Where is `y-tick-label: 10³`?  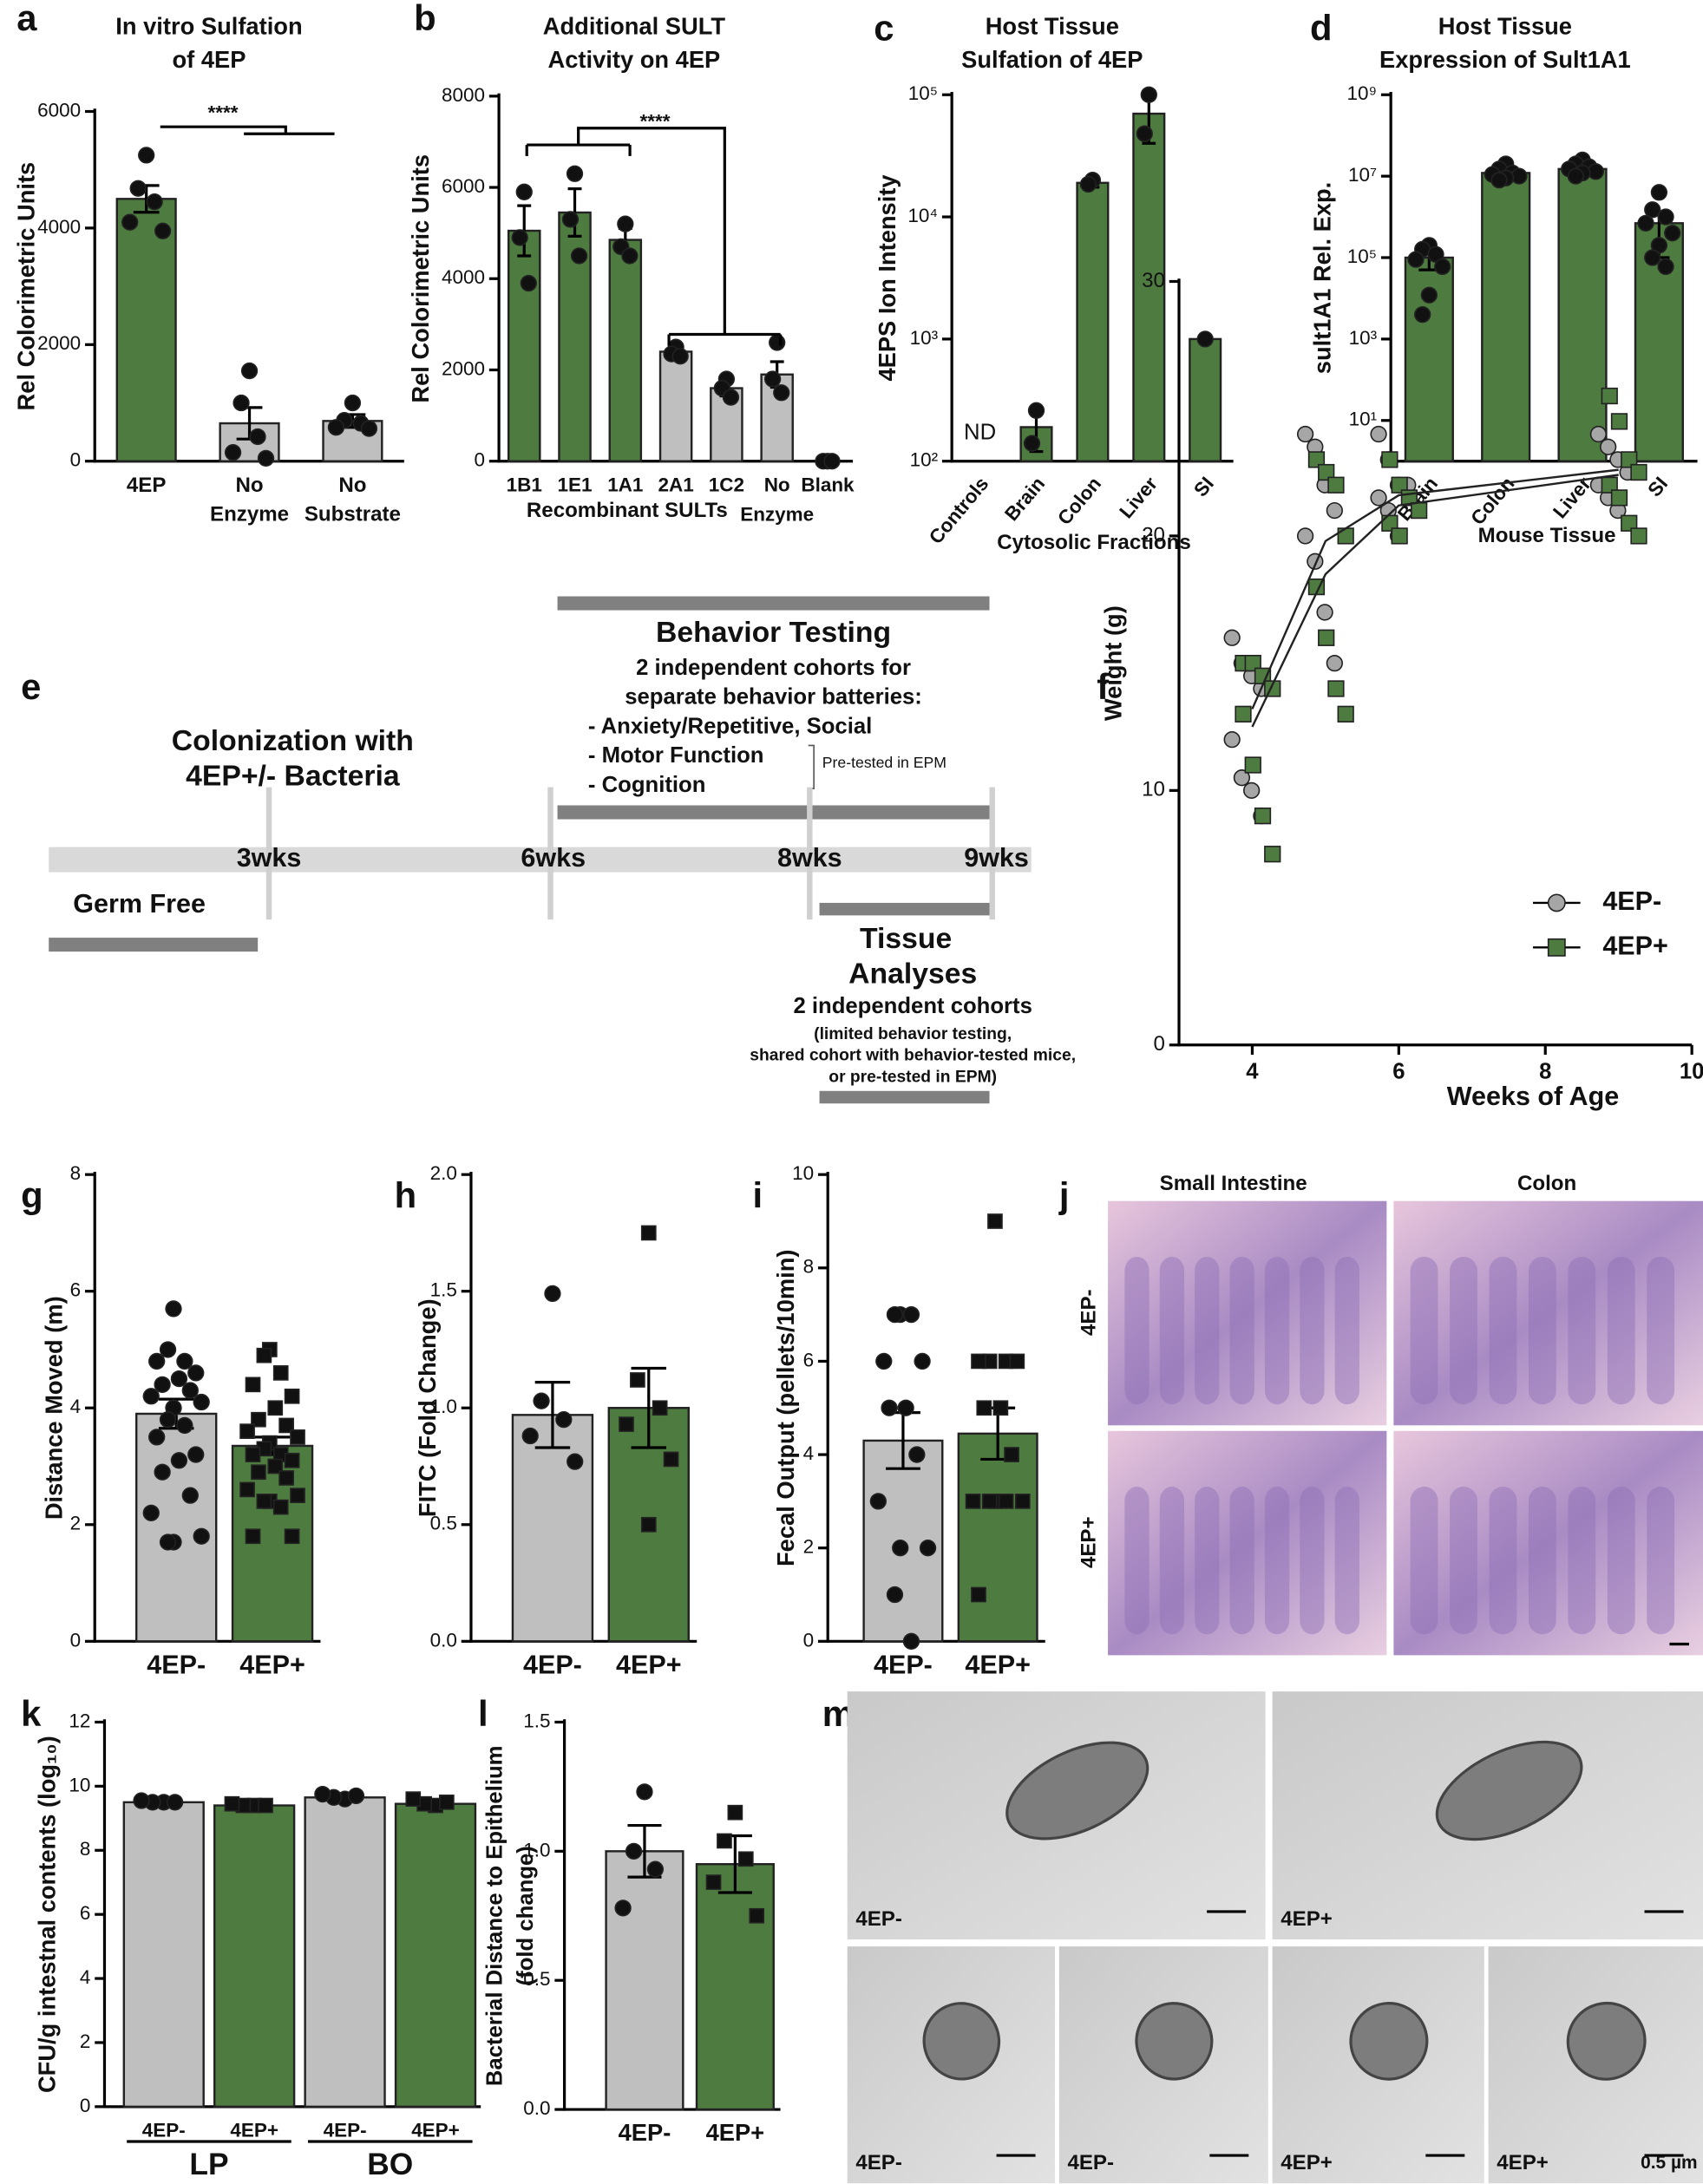
y-tick-label: 10³ is located at coordinates (924, 338).